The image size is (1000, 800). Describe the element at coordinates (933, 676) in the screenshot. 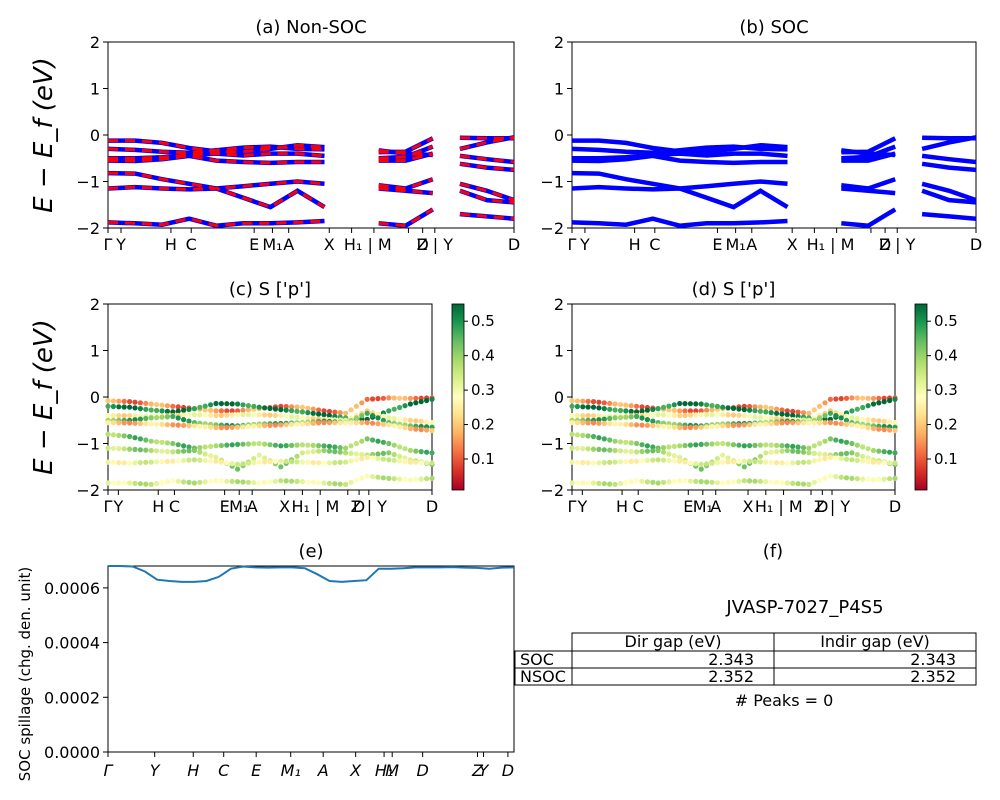

I see `panel-f-cell-value: 2.352` at that location.